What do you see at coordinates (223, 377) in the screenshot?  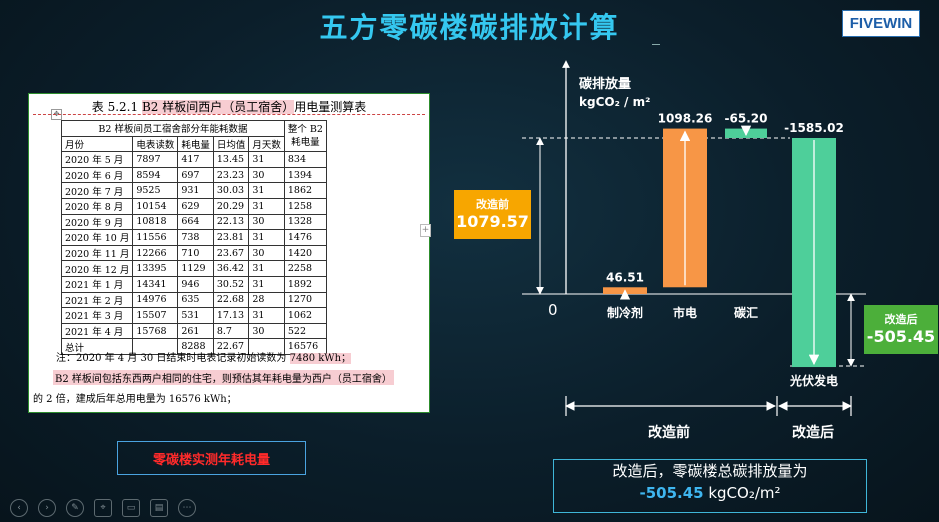 I see `paragraph-line1: B2 样板间包括东西两户相同的住宅，则预估其年耗电量为西户（员工宿舍）` at bounding box center [223, 377].